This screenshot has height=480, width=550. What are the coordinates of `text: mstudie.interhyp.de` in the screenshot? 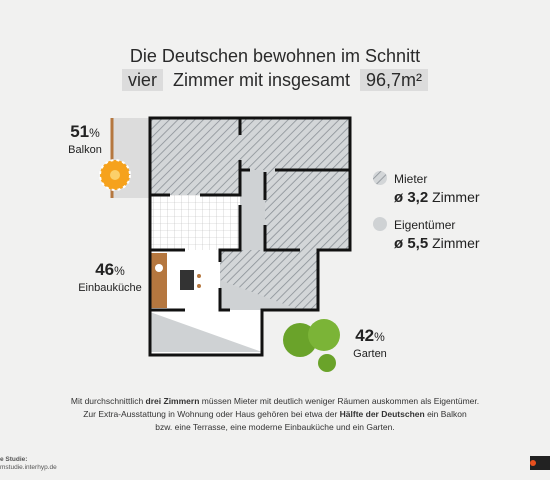 It's located at (28, 467).